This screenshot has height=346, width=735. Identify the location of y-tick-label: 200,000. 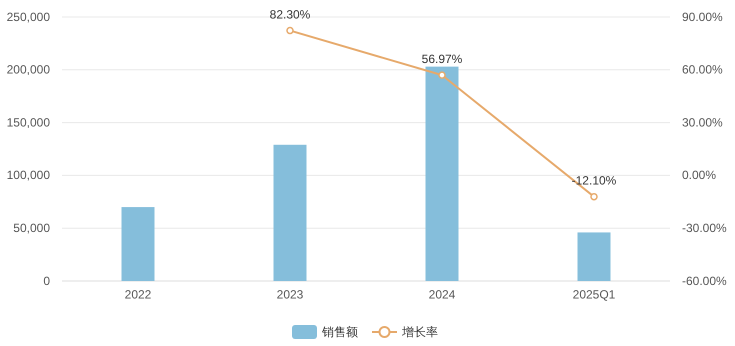
(28, 69).